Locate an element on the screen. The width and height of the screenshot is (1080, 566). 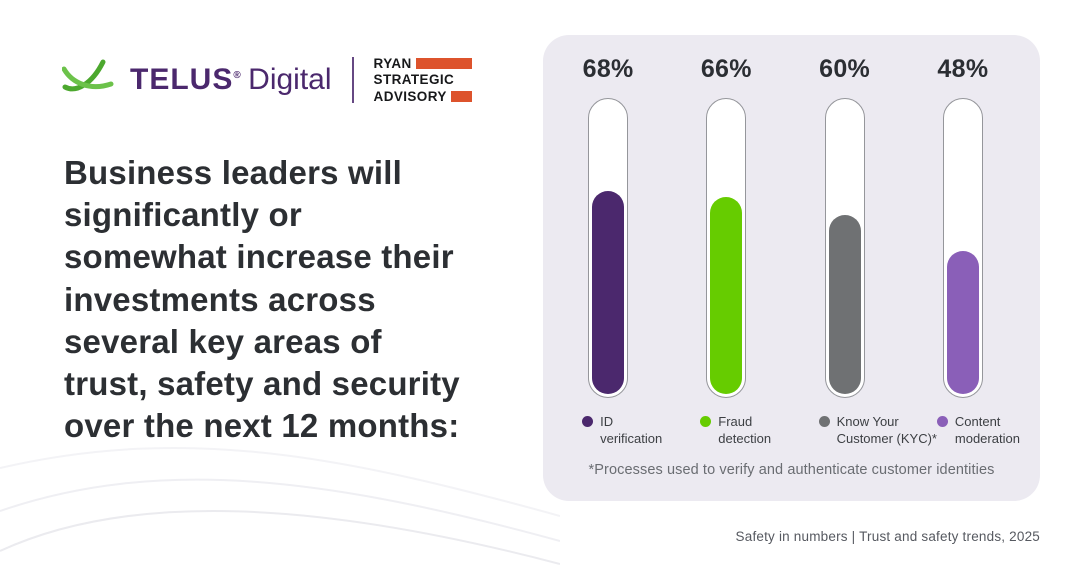
ryan-logo-text-3: ADVISORY is located at coordinates (410, 96).